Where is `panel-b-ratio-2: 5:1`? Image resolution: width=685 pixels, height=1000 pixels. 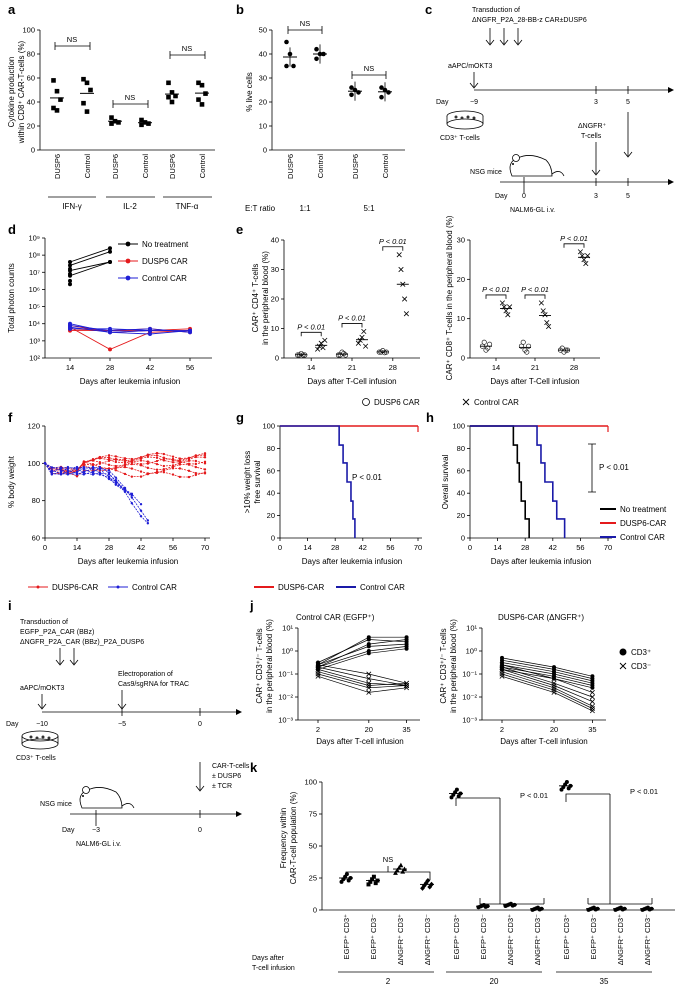 panel-b-ratio-2: 5:1 is located at coordinates (369, 208).